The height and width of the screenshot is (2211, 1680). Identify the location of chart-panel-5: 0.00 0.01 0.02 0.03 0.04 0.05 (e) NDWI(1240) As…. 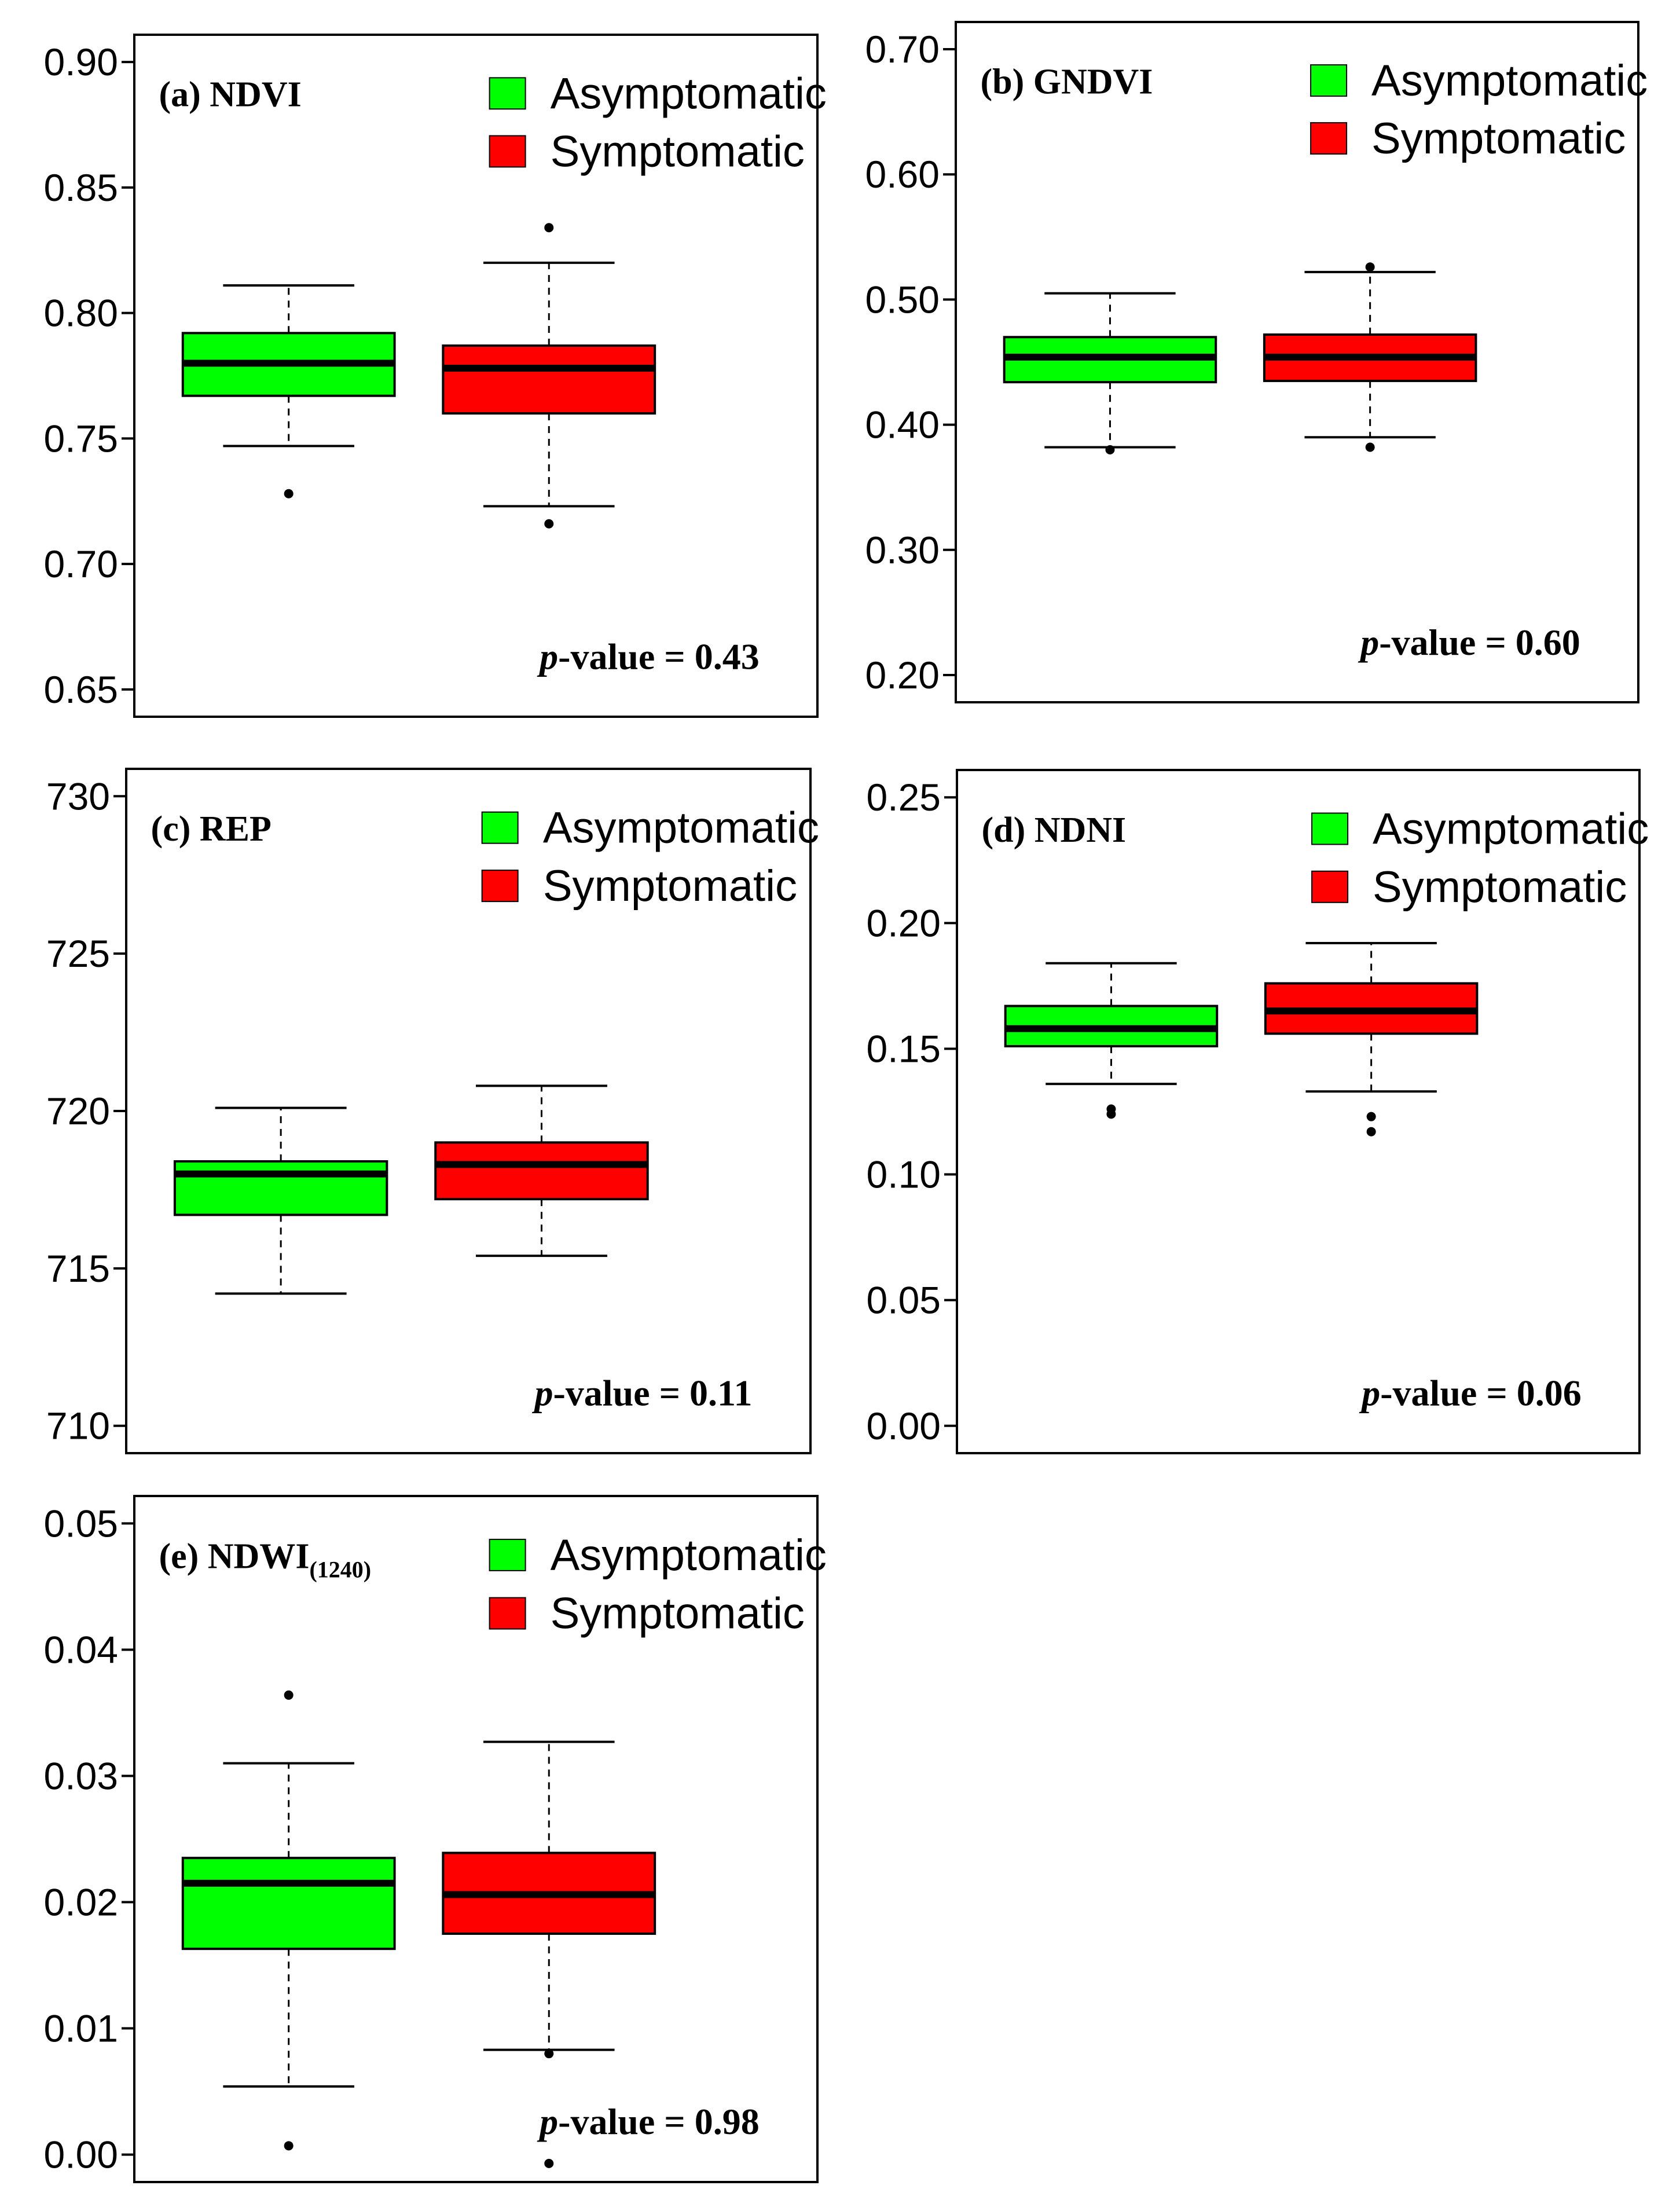
(435, 1839).